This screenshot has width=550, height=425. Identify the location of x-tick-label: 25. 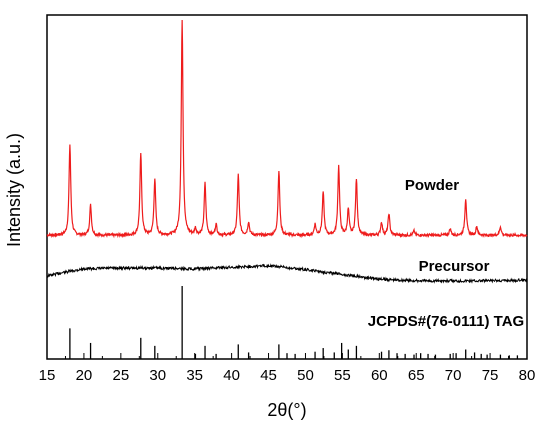
(121, 375).